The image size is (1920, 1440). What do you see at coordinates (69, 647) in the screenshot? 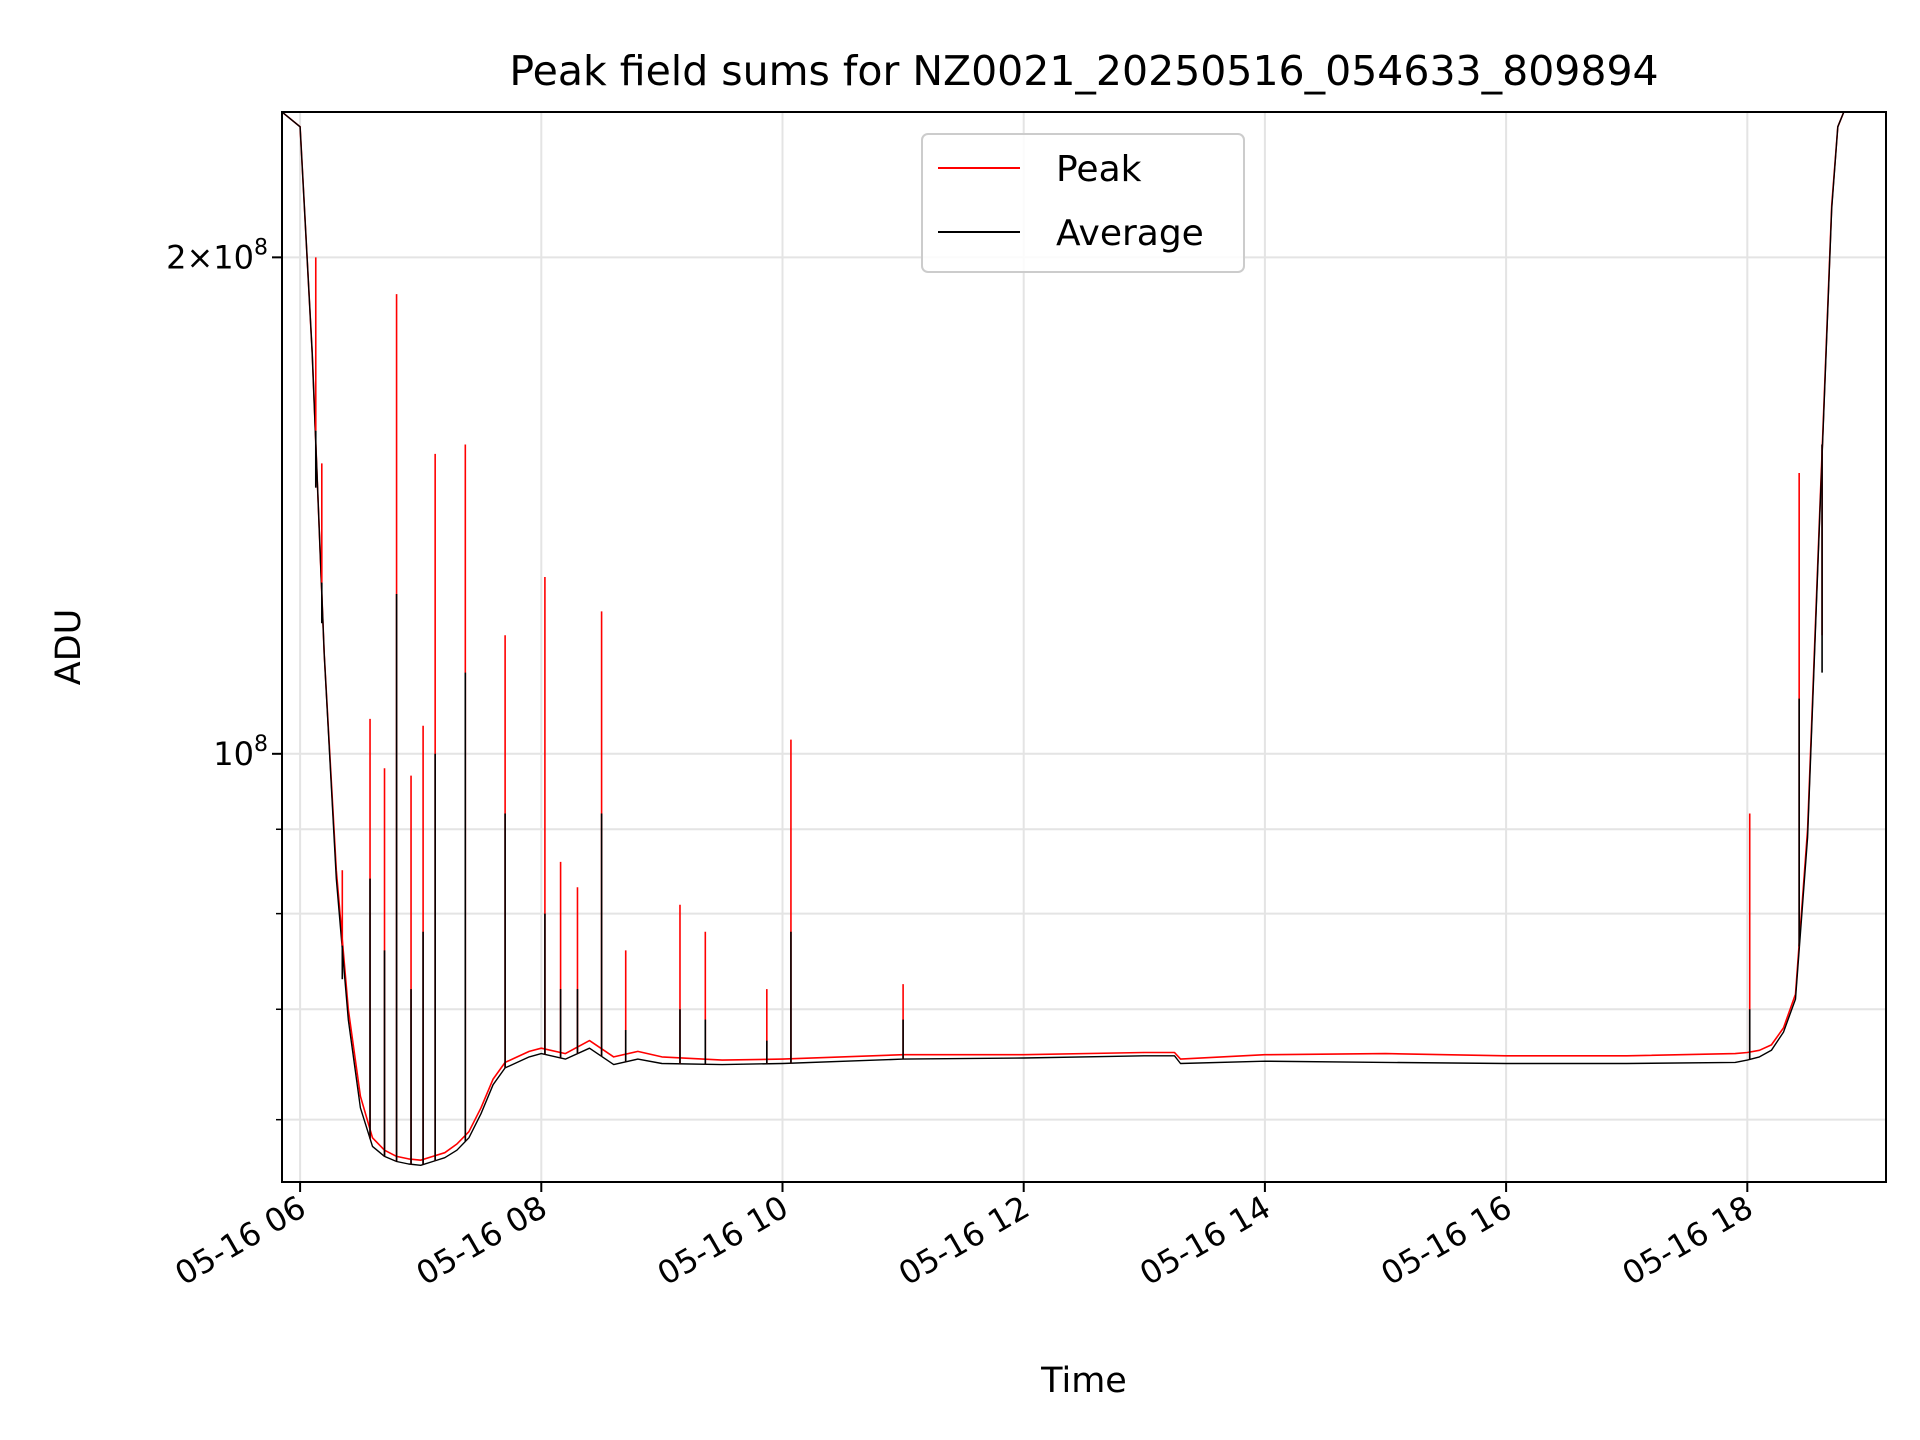
I see `y-axis-label: ADU` at bounding box center [69, 647].